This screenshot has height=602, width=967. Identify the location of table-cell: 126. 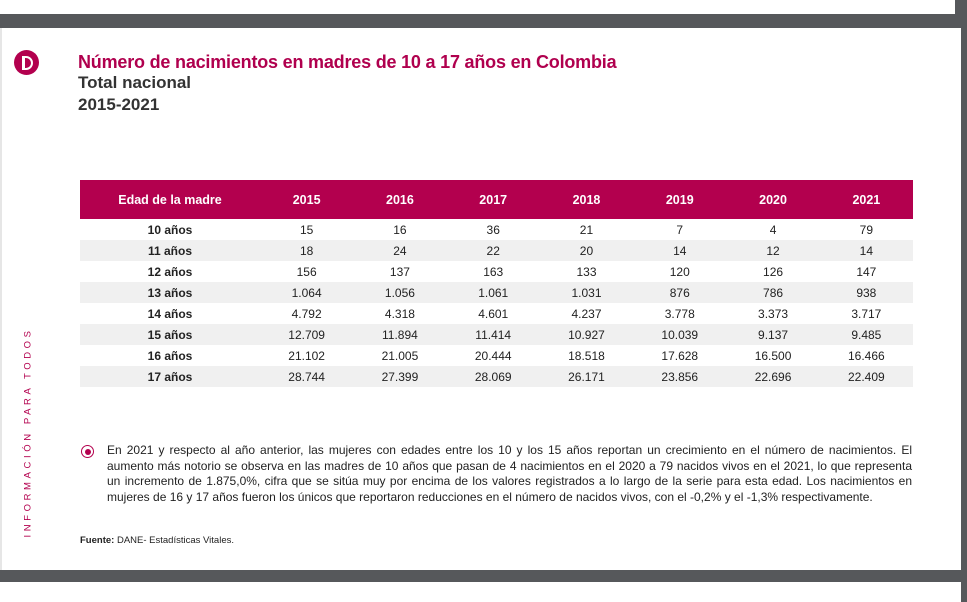
(773, 271).